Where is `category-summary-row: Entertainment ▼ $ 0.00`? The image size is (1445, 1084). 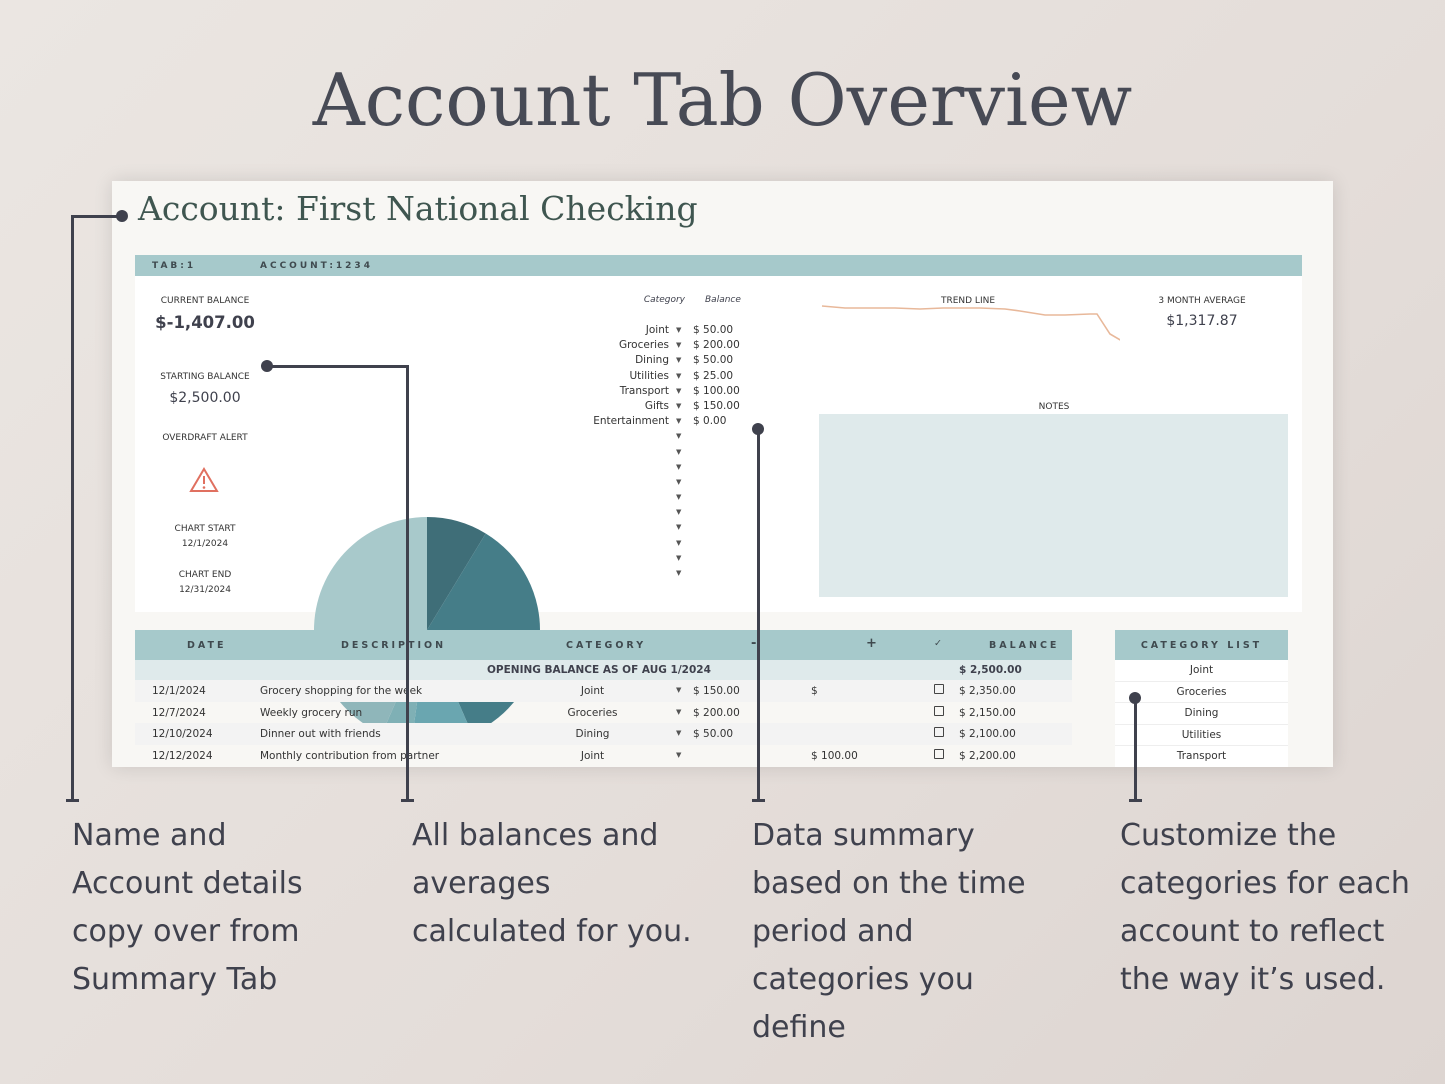 category-summary-row: Entertainment ▼ $ 0.00 is located at coordinates (645, 421).